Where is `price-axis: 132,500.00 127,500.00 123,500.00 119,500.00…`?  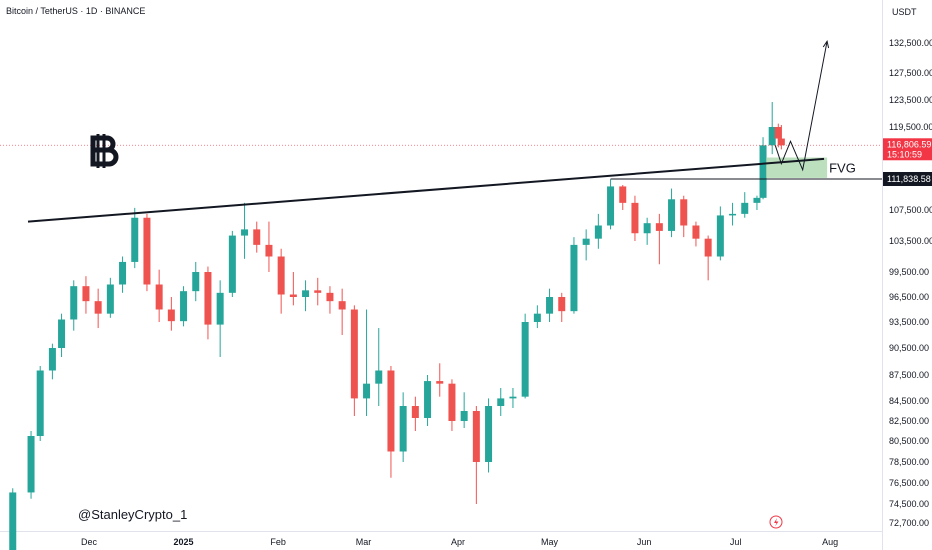 price-axis: 132,500.00 127,500.00 123,500.00 119,500.00… is located at coordinates (907, 283).